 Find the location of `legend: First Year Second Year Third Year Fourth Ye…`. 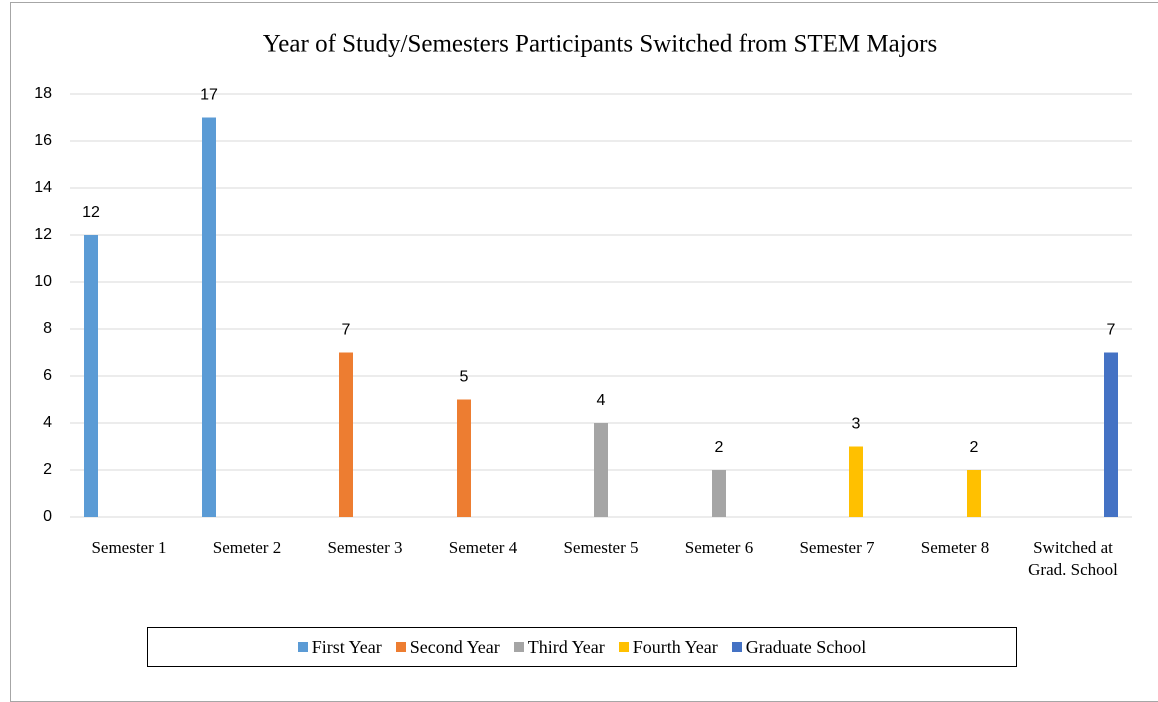

legend: First Year Second Year Third Year Fourth Ye… is located at coordinates (582, 647).